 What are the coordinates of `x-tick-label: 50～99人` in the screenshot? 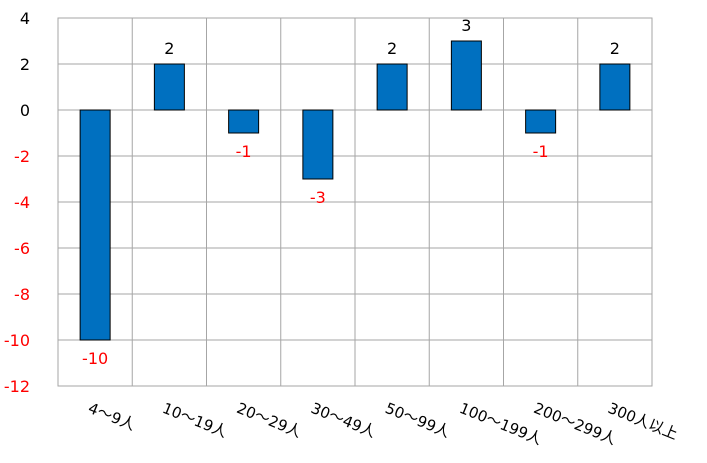 It's located at (418, 420).